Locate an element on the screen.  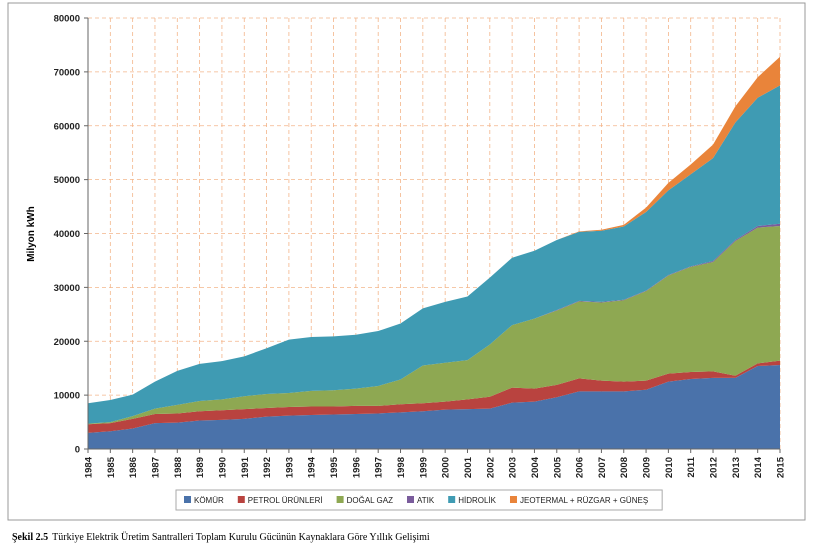
y-tick-label: 0 is located at coordinates (77, 450).